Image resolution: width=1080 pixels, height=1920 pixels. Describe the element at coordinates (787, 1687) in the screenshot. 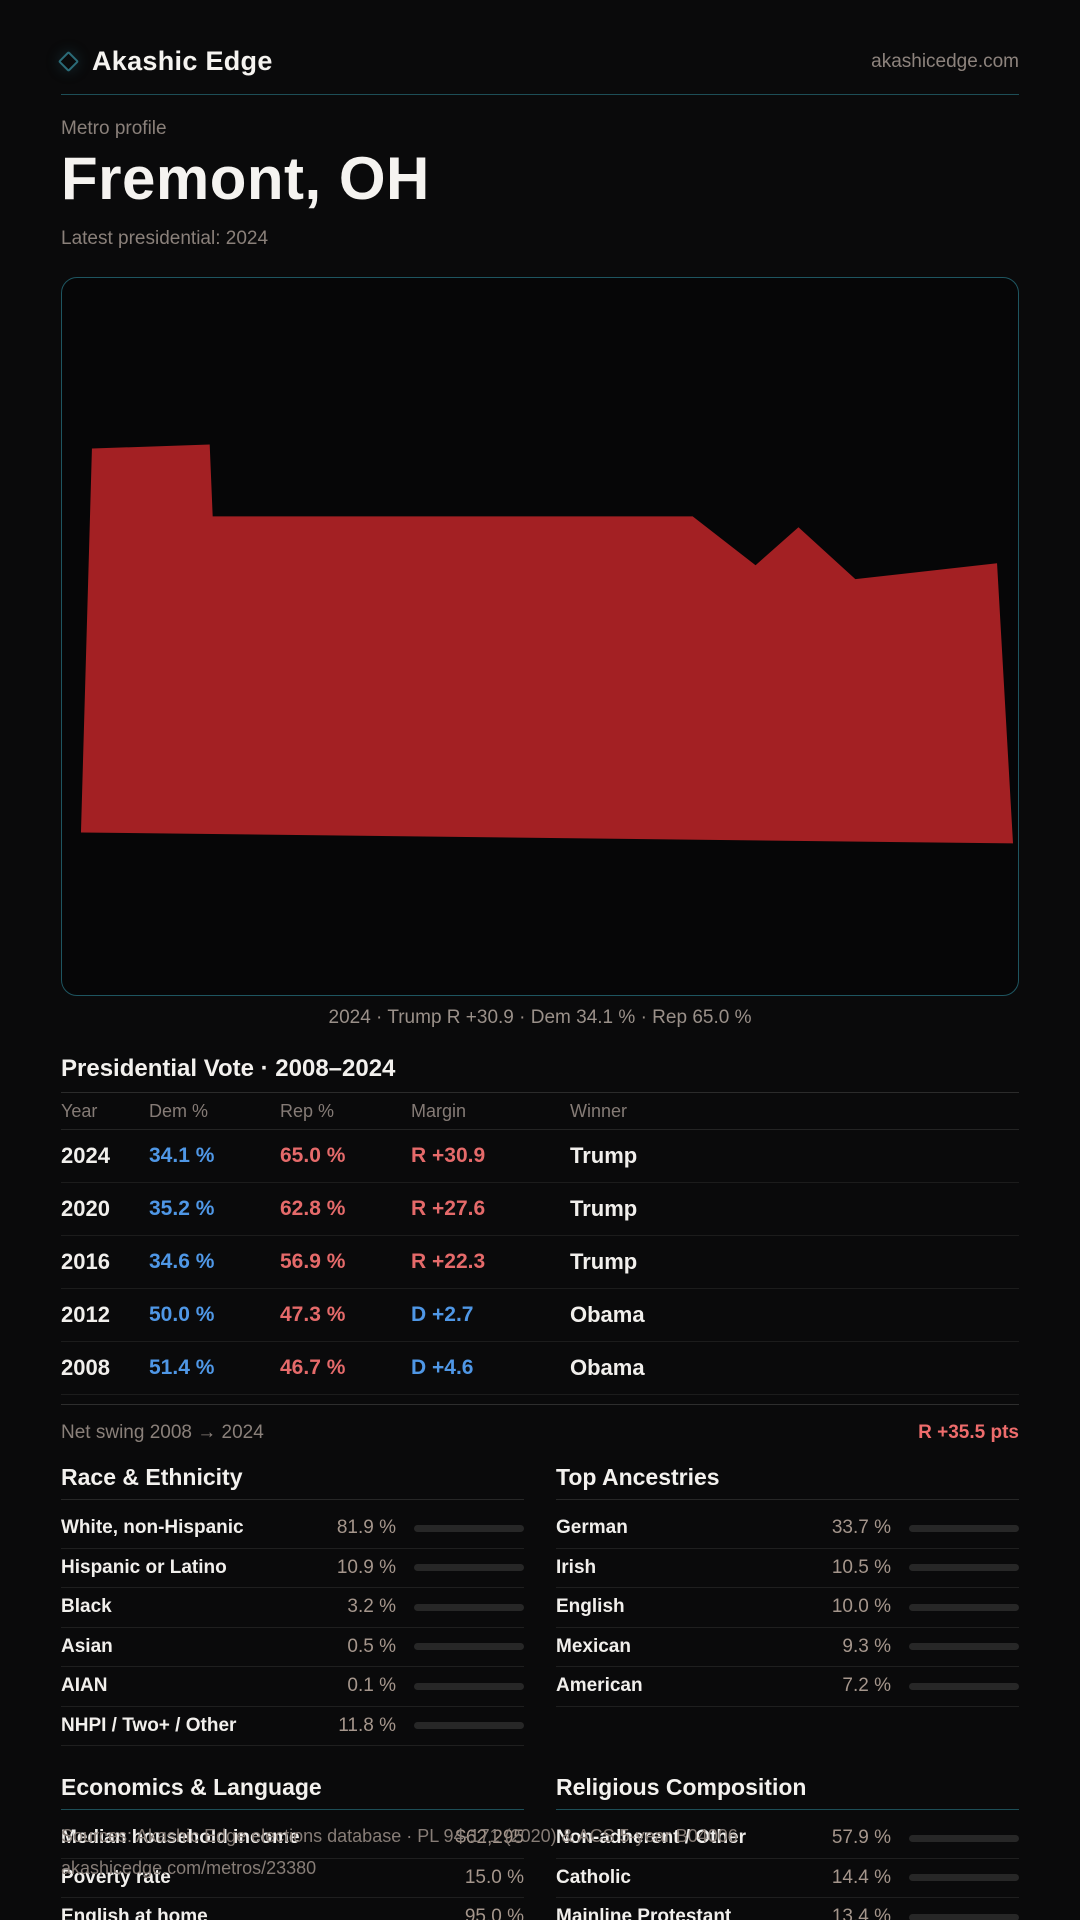

I see `stat-row: American 7.2 %` at that location.